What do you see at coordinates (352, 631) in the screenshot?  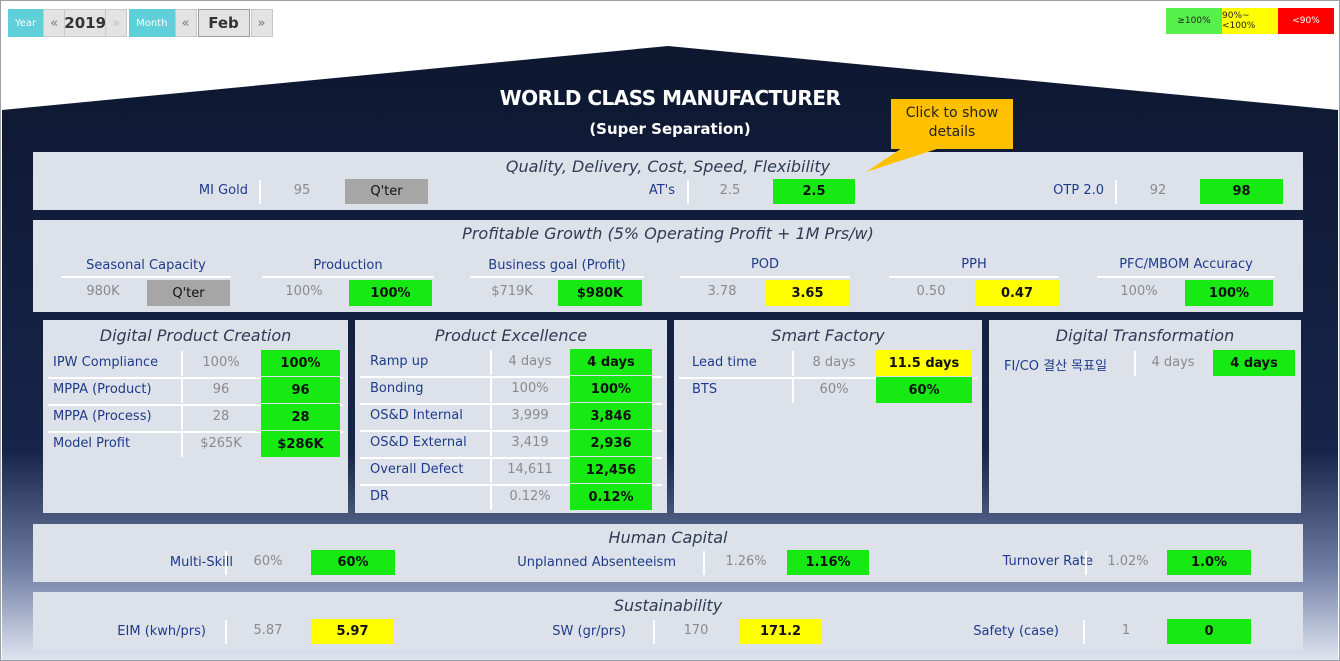 I see `kpi-current: 5.97` at bounding box center [352, 631].